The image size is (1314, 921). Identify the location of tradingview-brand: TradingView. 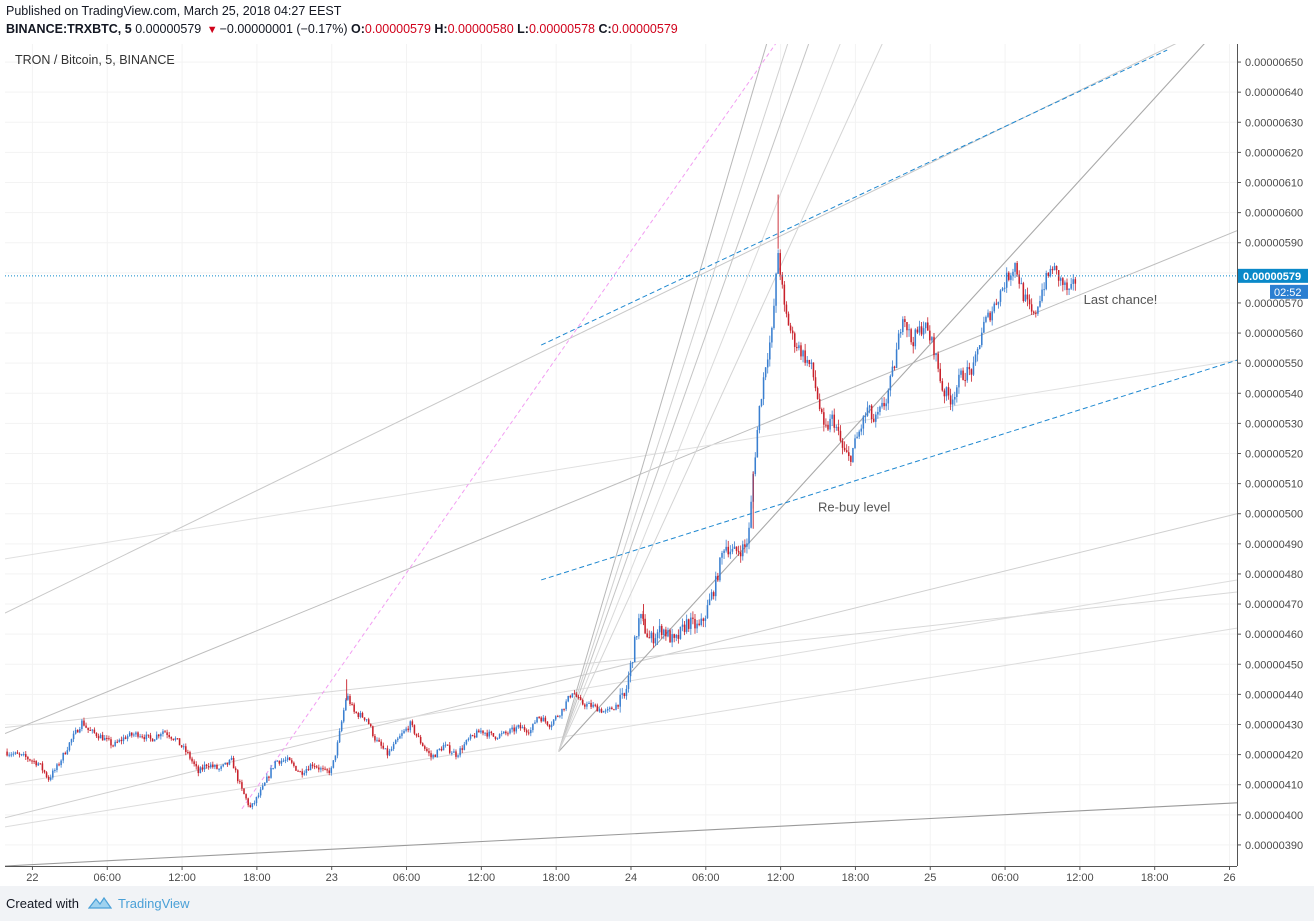
(154, 903).